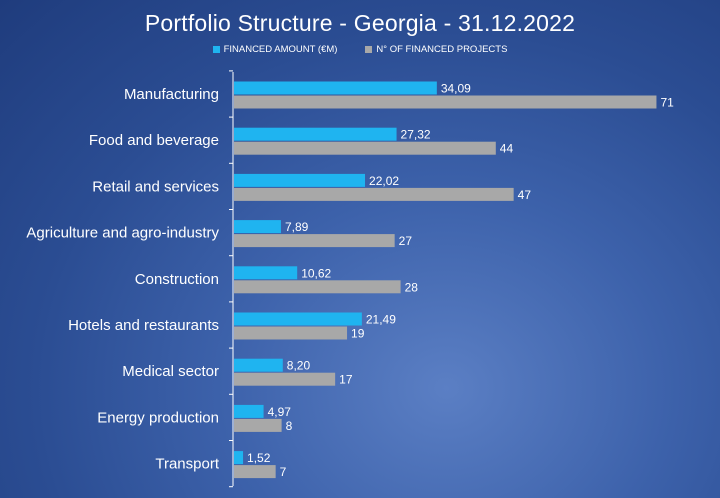  I want to click on data-label-financed-projects: 27, so click(406, 241).